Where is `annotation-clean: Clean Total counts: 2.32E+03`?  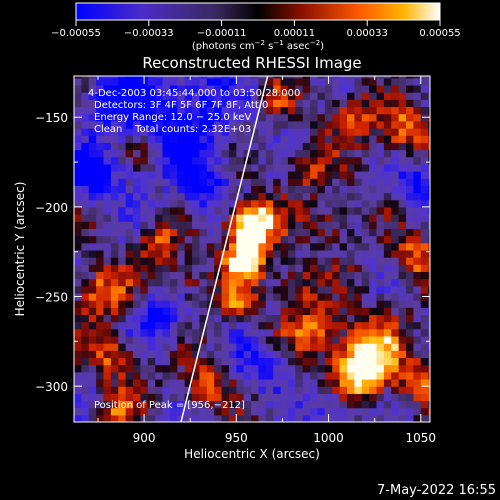 annotation-clean: Clean Total counts: 2.32E+03 is located at coordinates (172, 129).